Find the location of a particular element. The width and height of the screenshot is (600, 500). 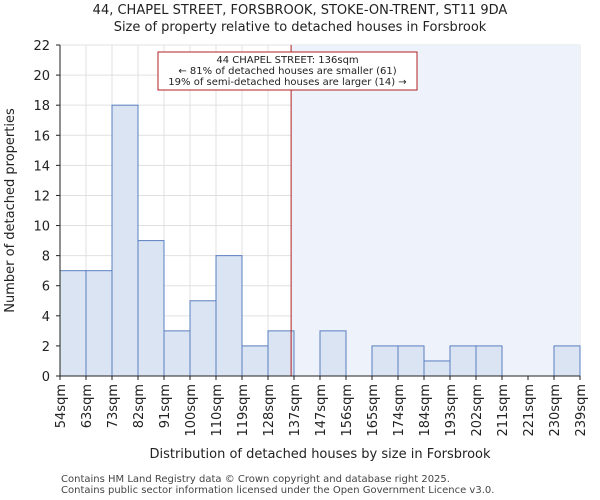

y-tick-label: 6 is located at coordinates (46, 287).